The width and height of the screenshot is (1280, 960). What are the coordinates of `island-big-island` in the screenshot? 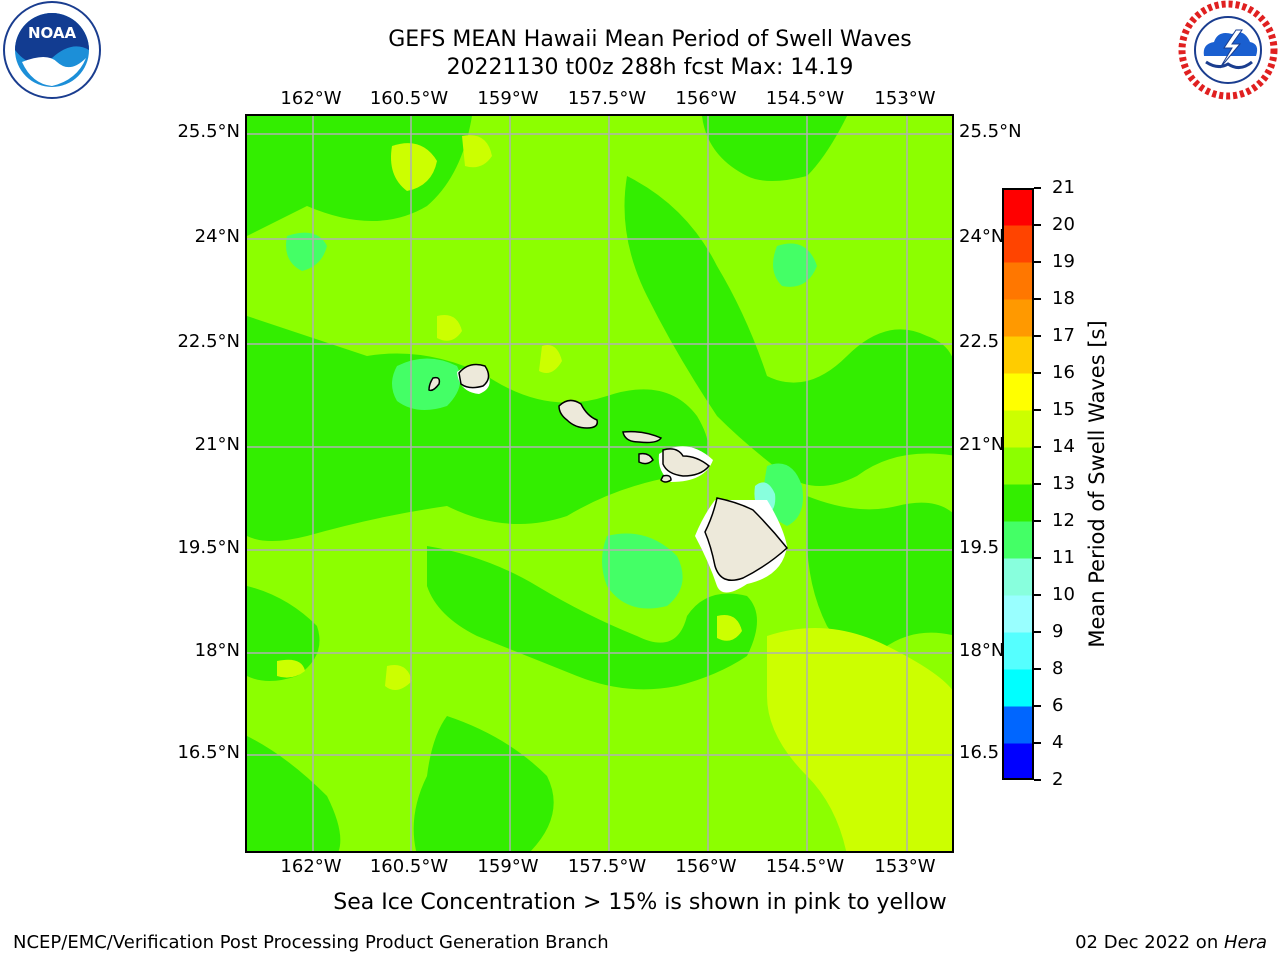 It's located at (746, 539).